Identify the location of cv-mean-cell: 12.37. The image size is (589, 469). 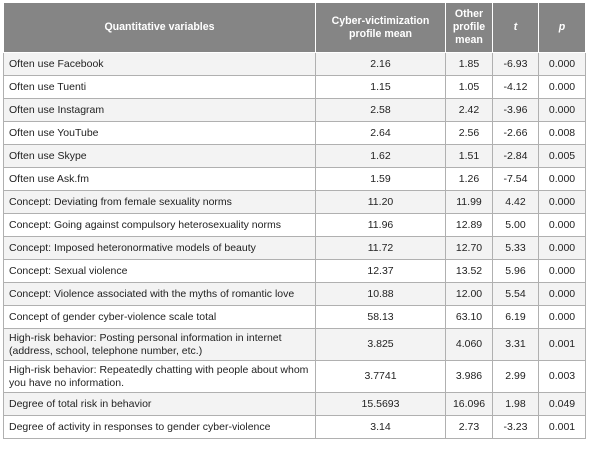
(380, 271).